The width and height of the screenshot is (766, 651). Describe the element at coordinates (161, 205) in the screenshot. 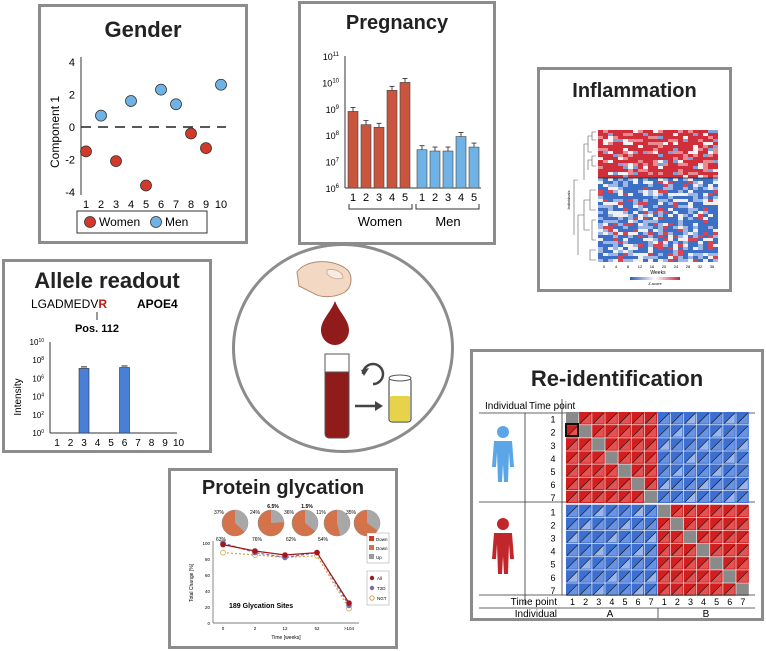

I see `gender-xtick: 6` at that location.